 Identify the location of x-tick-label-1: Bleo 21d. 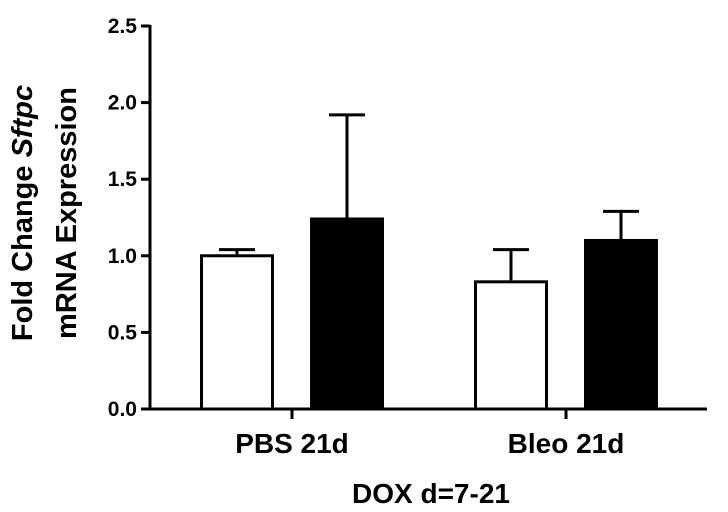
(566, 443).